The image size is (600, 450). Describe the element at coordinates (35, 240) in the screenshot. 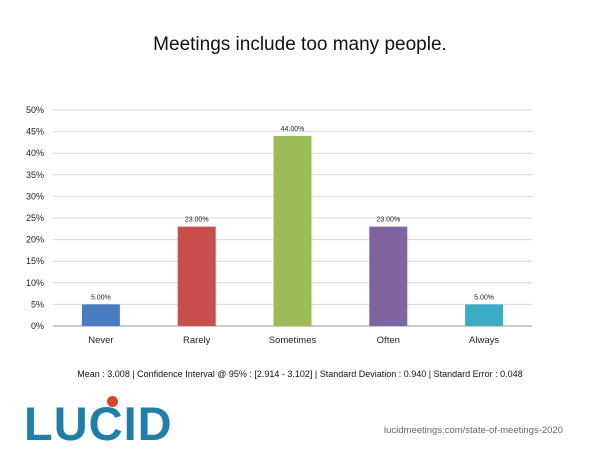

I see `y-tick-label: 20%` at that location.